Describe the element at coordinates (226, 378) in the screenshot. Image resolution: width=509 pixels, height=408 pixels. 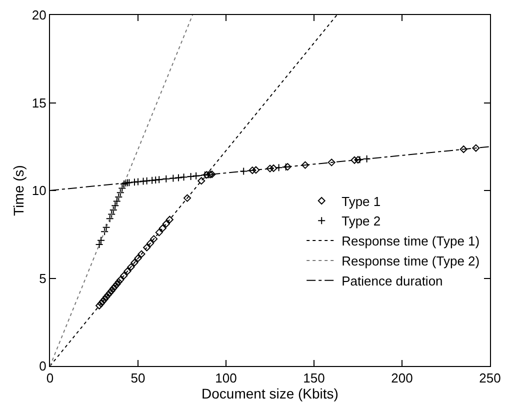
I see `x-tick-label: 100` at that location.